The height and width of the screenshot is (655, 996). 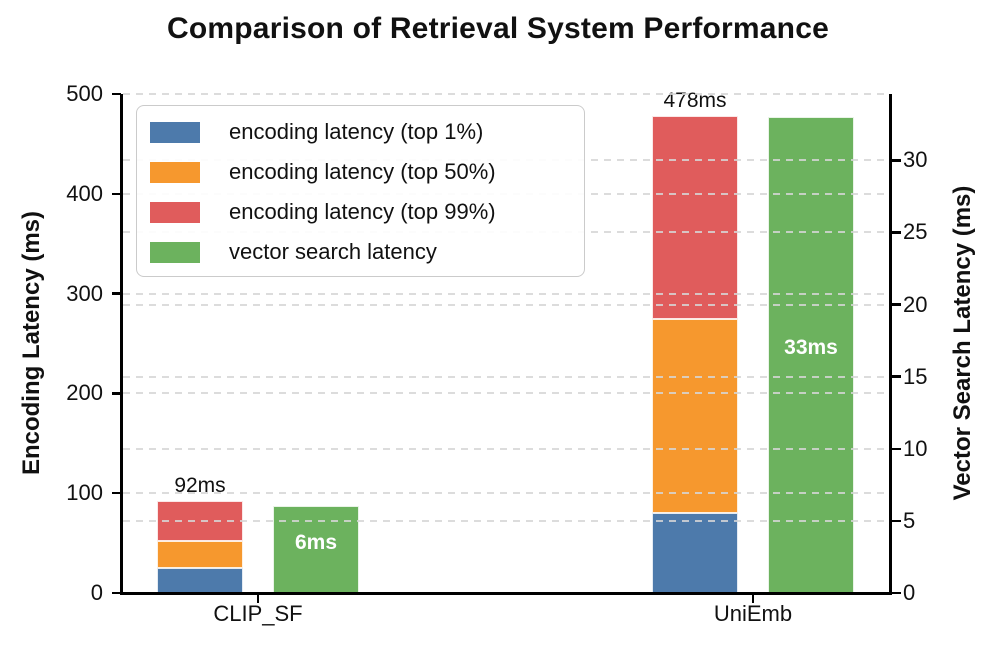 What do you see at coordinates (915, 448) in the screenshot?
I see `right-tick-label-10: 10` at bounding box center [915, 448].